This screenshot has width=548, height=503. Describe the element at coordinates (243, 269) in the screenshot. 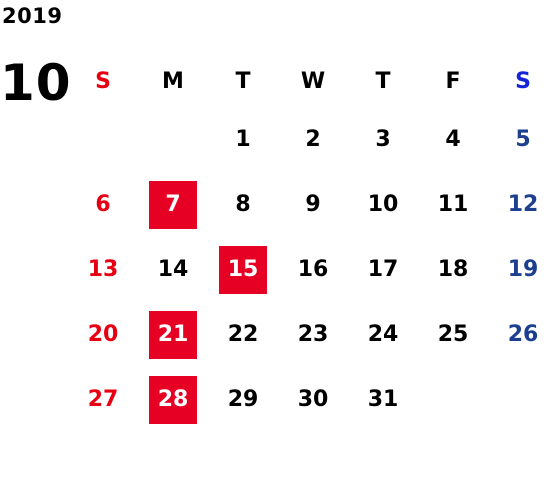

I see `day-cell-holiday: 15` at that location.